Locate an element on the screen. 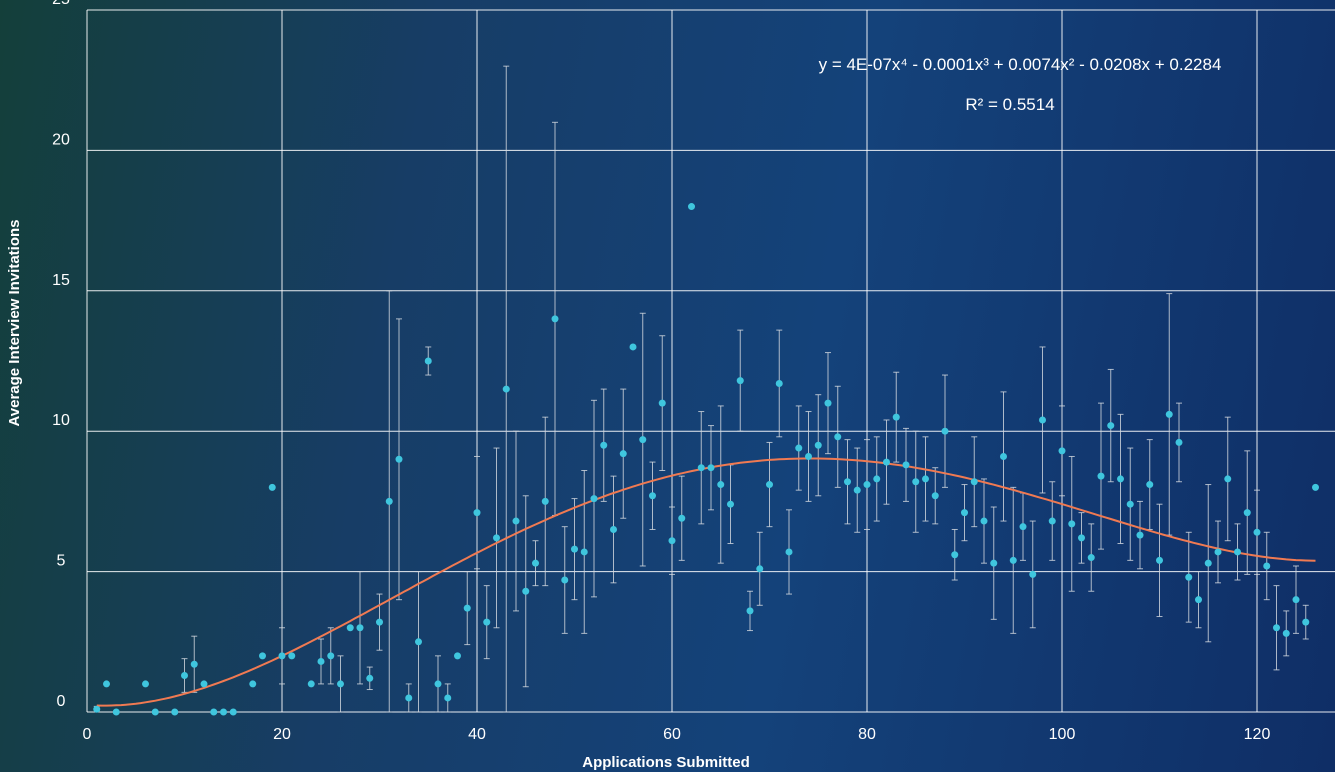  y-axis-title: Average Interview Invitations is located at coordinates (14, 322).